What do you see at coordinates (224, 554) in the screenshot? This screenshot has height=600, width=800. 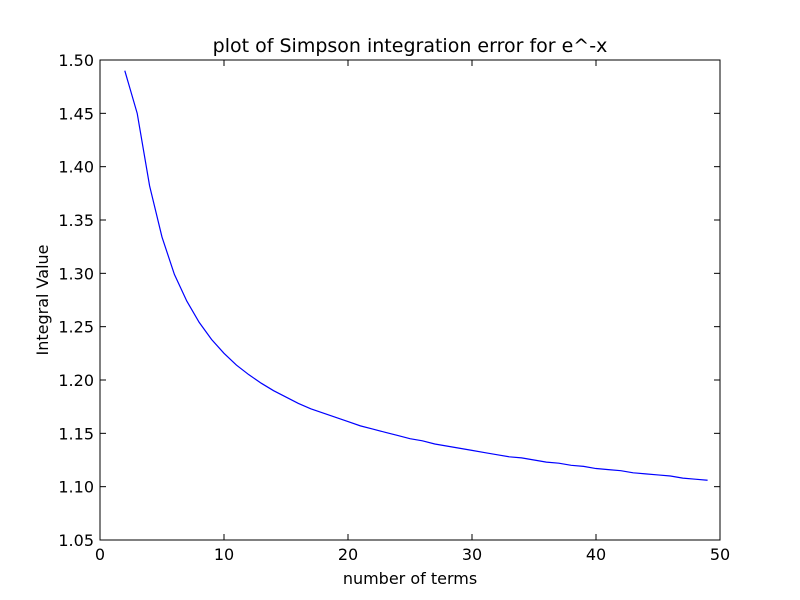 I see `x-tick-label: 10` at bounding box center [224, 554].